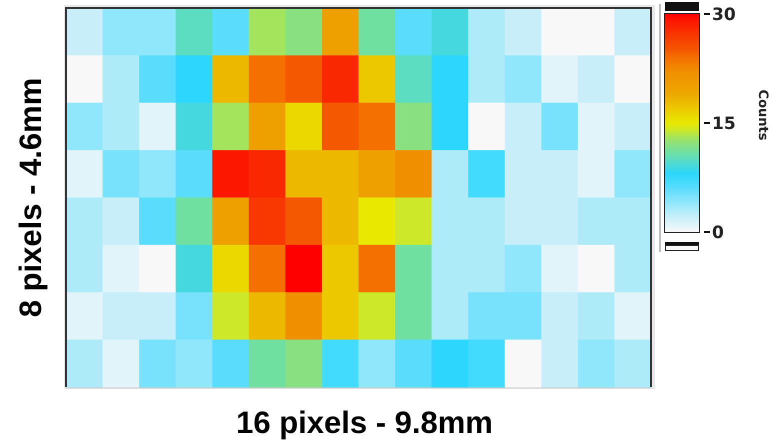  I want to click on y-axis-title: 8 pixels - 4.6mm, so click(30, 198).